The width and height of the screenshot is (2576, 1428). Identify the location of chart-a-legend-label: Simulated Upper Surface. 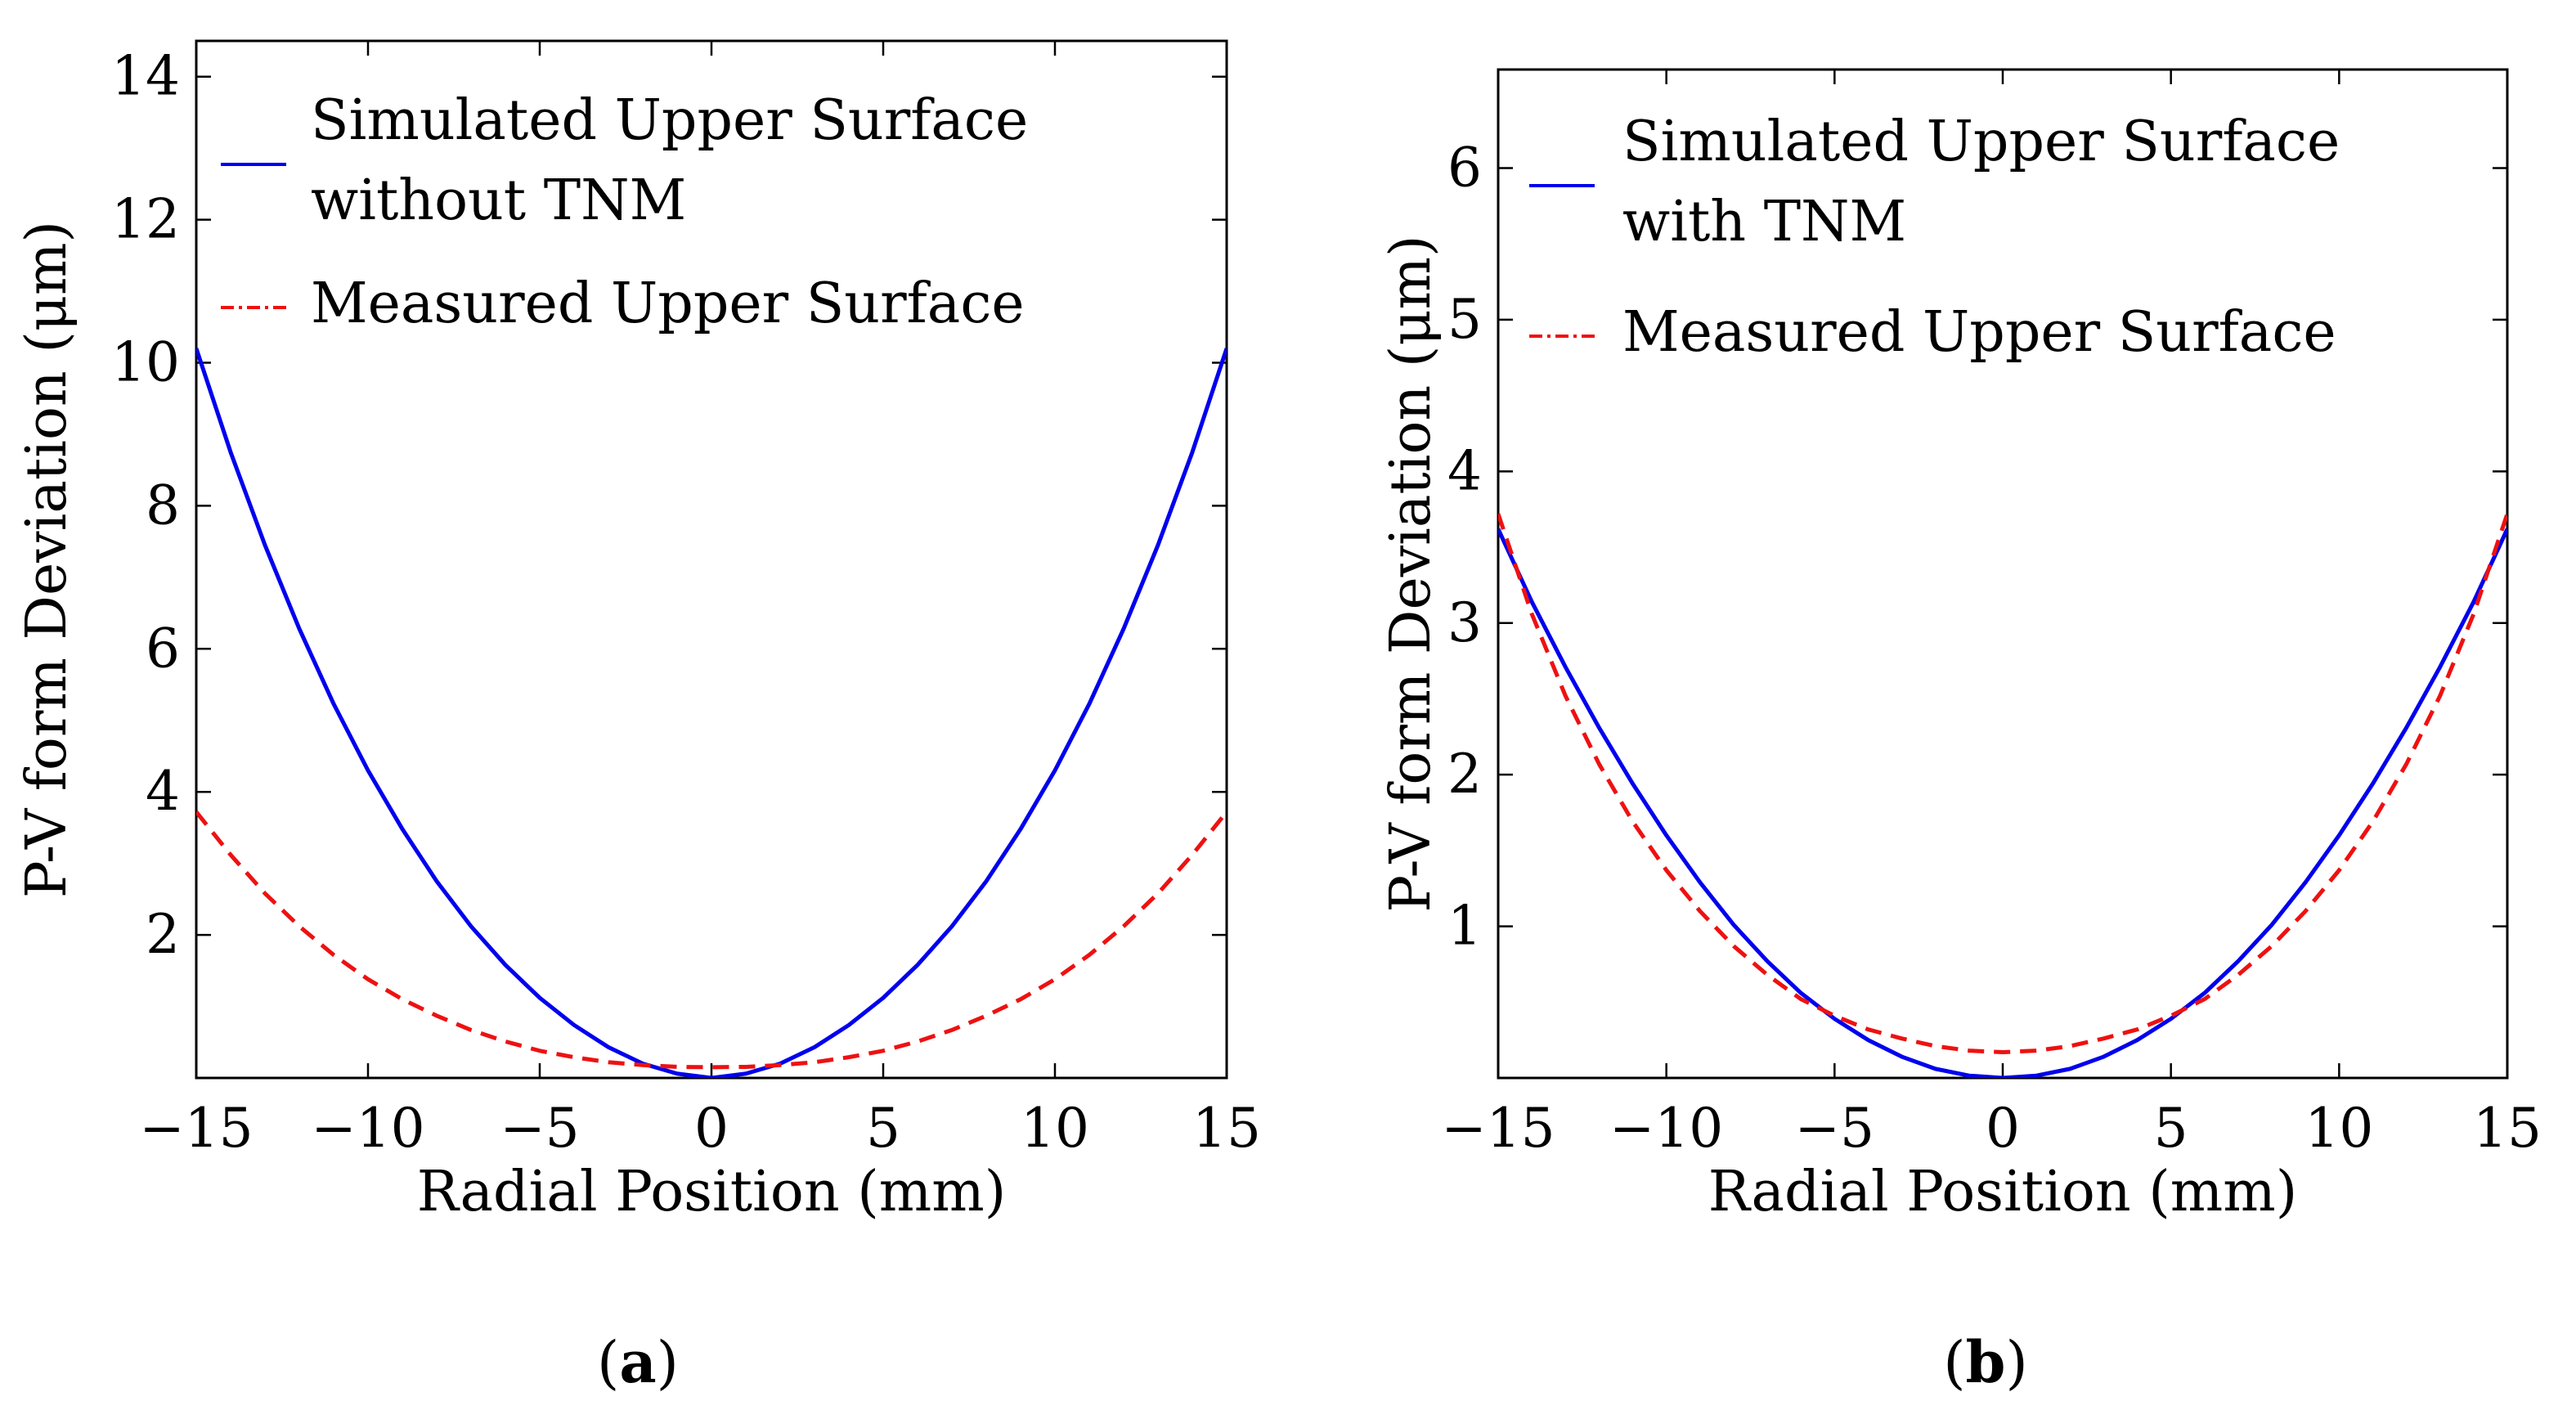
(669, 121).